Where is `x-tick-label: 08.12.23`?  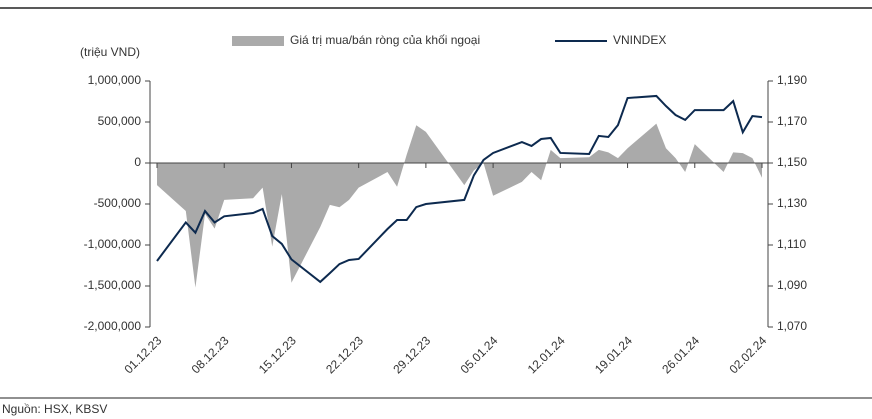 x-tick-label: 08.12.23 is located at coordinates (210, 354).